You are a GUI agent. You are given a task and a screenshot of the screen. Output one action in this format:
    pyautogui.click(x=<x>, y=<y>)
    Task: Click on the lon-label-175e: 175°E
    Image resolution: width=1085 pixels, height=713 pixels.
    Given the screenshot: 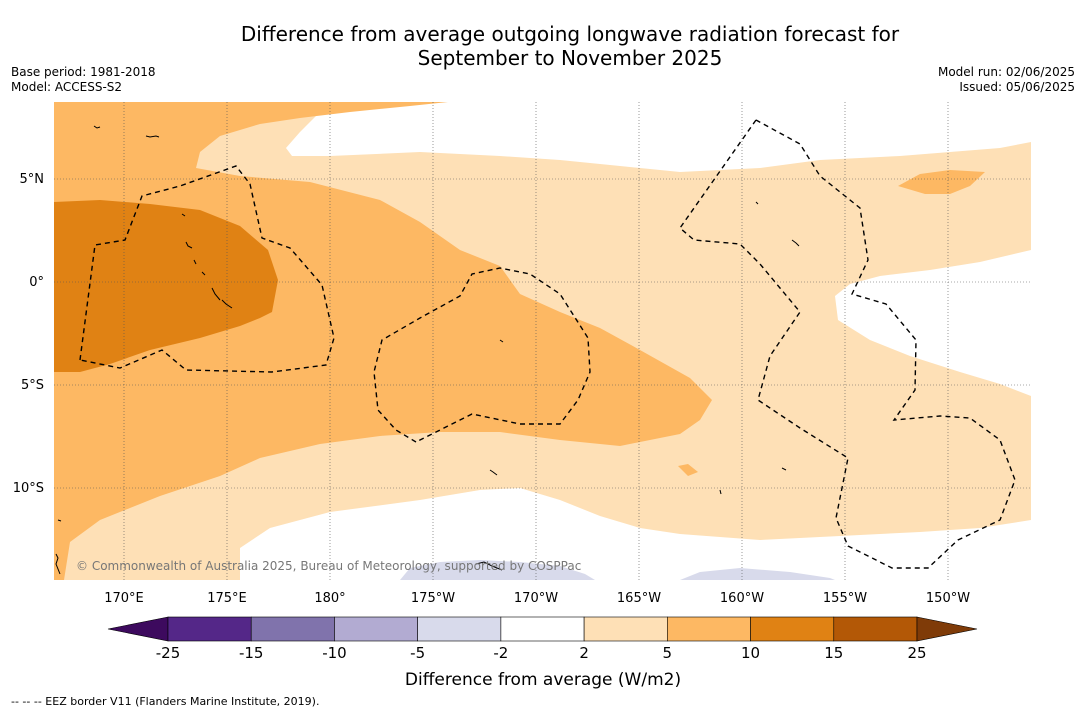 What is the action you would take?
    pyautogui.click(x=227, y=598)
    